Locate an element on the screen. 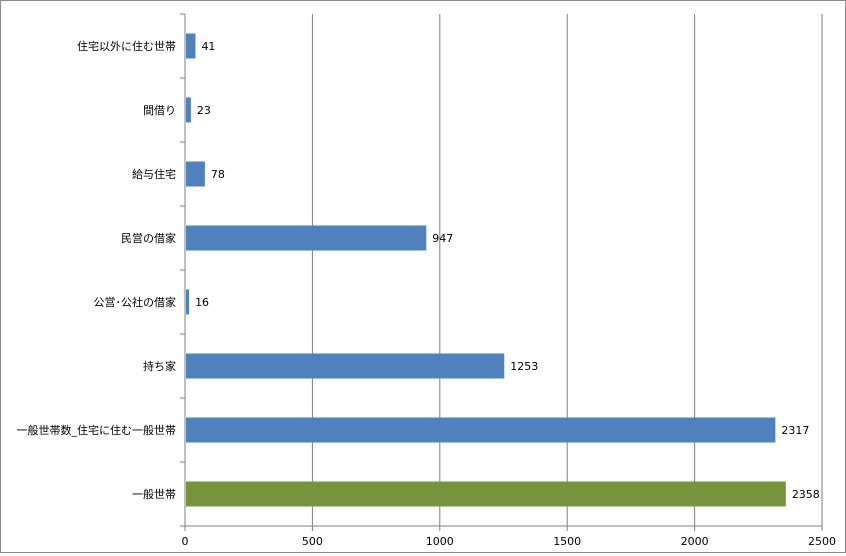 The height and width of the screenshot is (556, 846). category-label: 住宅以外に住む世帯 is located at coordinates (126, 46).